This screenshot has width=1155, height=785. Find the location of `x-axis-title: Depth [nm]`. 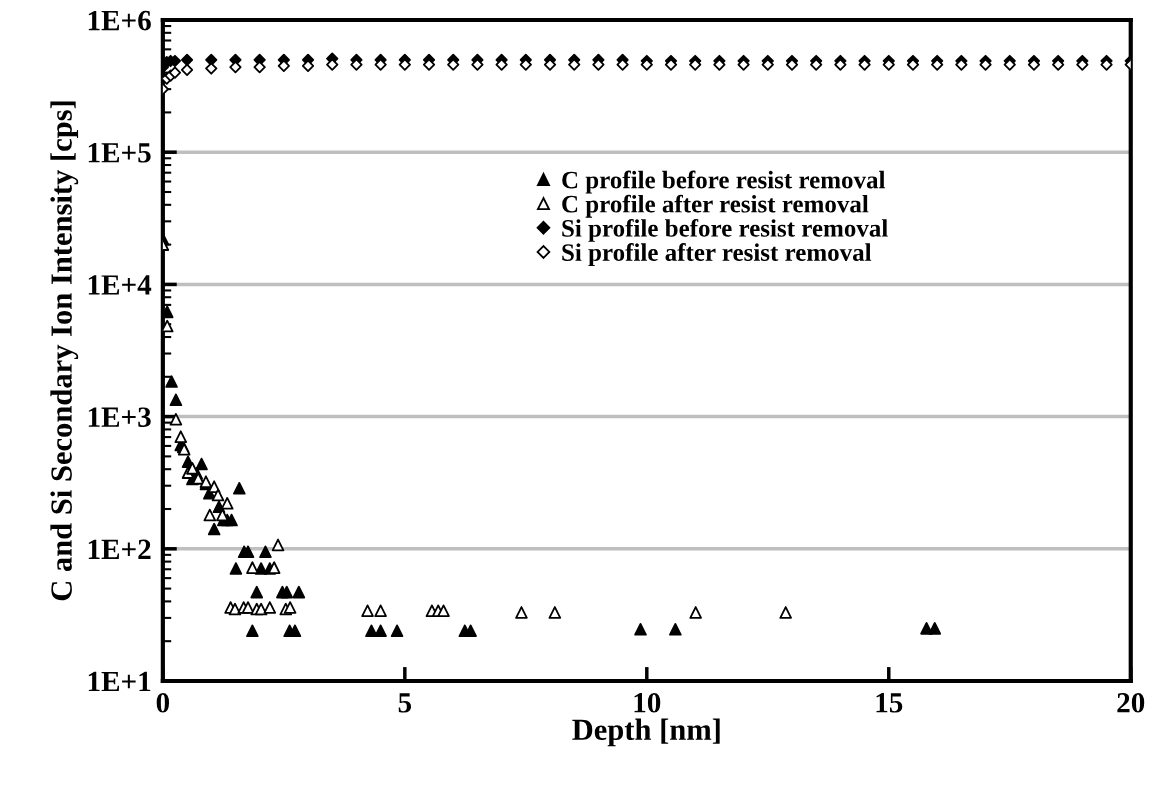

x-axis-title: Depth [nm] is located at coordinates (646, 732).